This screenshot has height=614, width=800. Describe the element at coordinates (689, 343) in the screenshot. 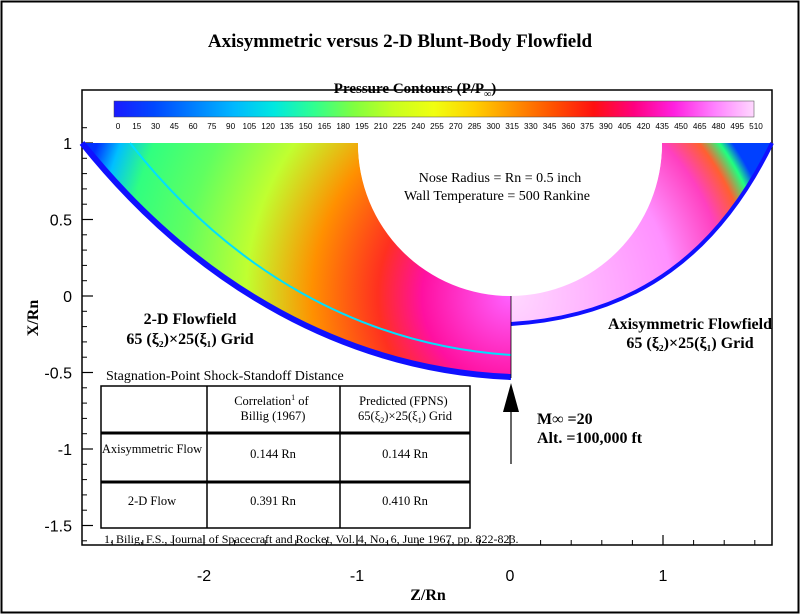

I see `right-flowfield-grid: 65 (ξ₂)×25(ξ₁) Grid` at that location.